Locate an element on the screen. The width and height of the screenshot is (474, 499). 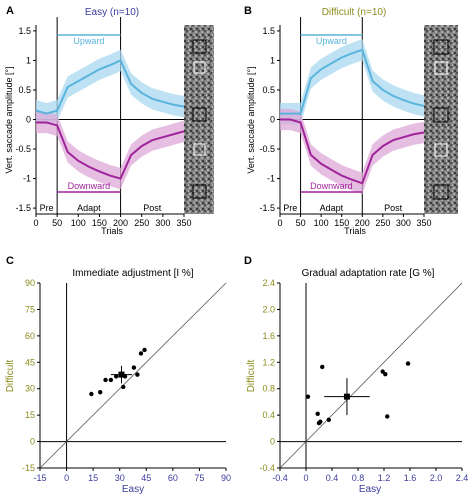
b-phase-label-adapt: Adapt is located at coordinates (332, 208).